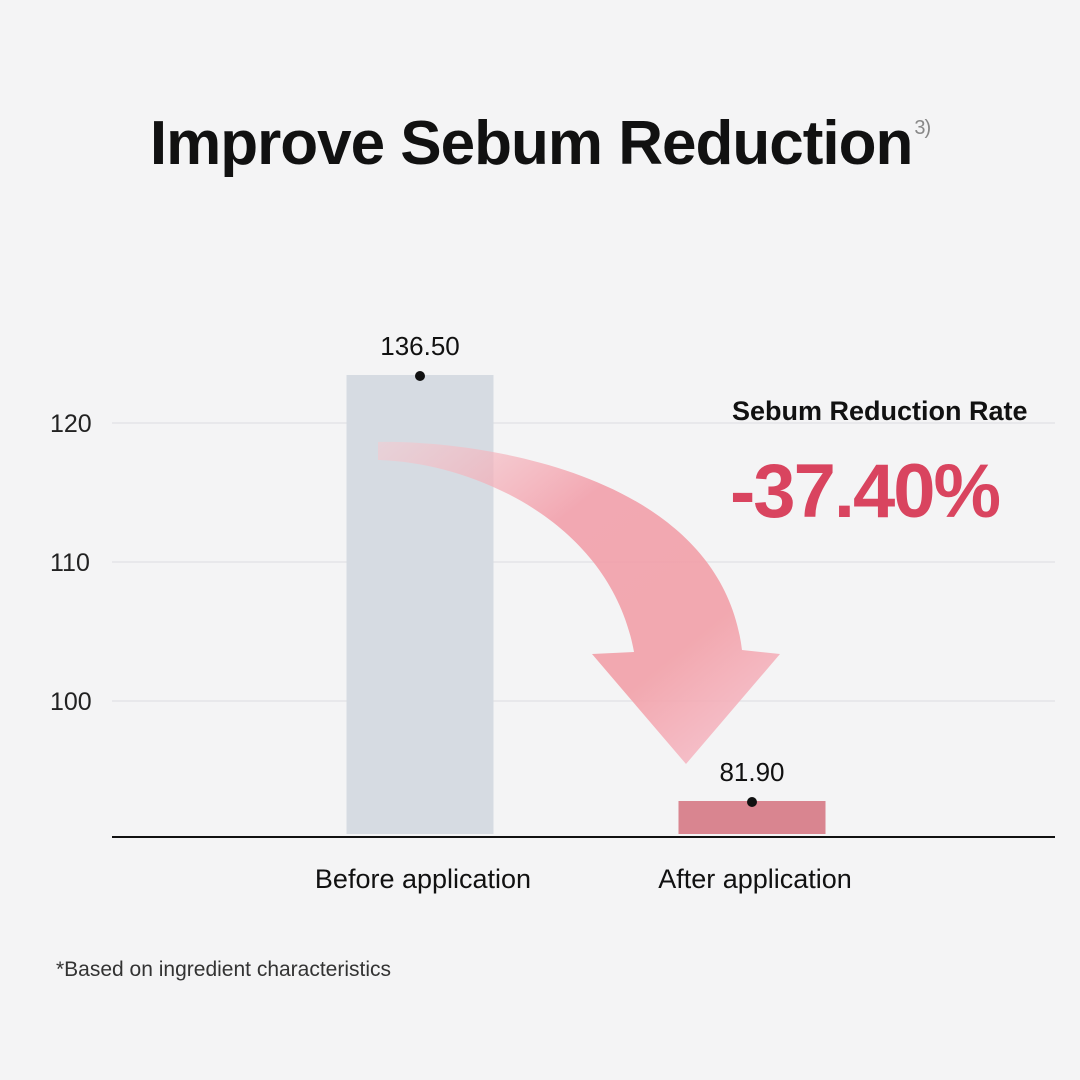 Image resolution: width=1080 pixels, height=1080 pixels. I want to click on y-tick-label: 100, so click(71, 702).